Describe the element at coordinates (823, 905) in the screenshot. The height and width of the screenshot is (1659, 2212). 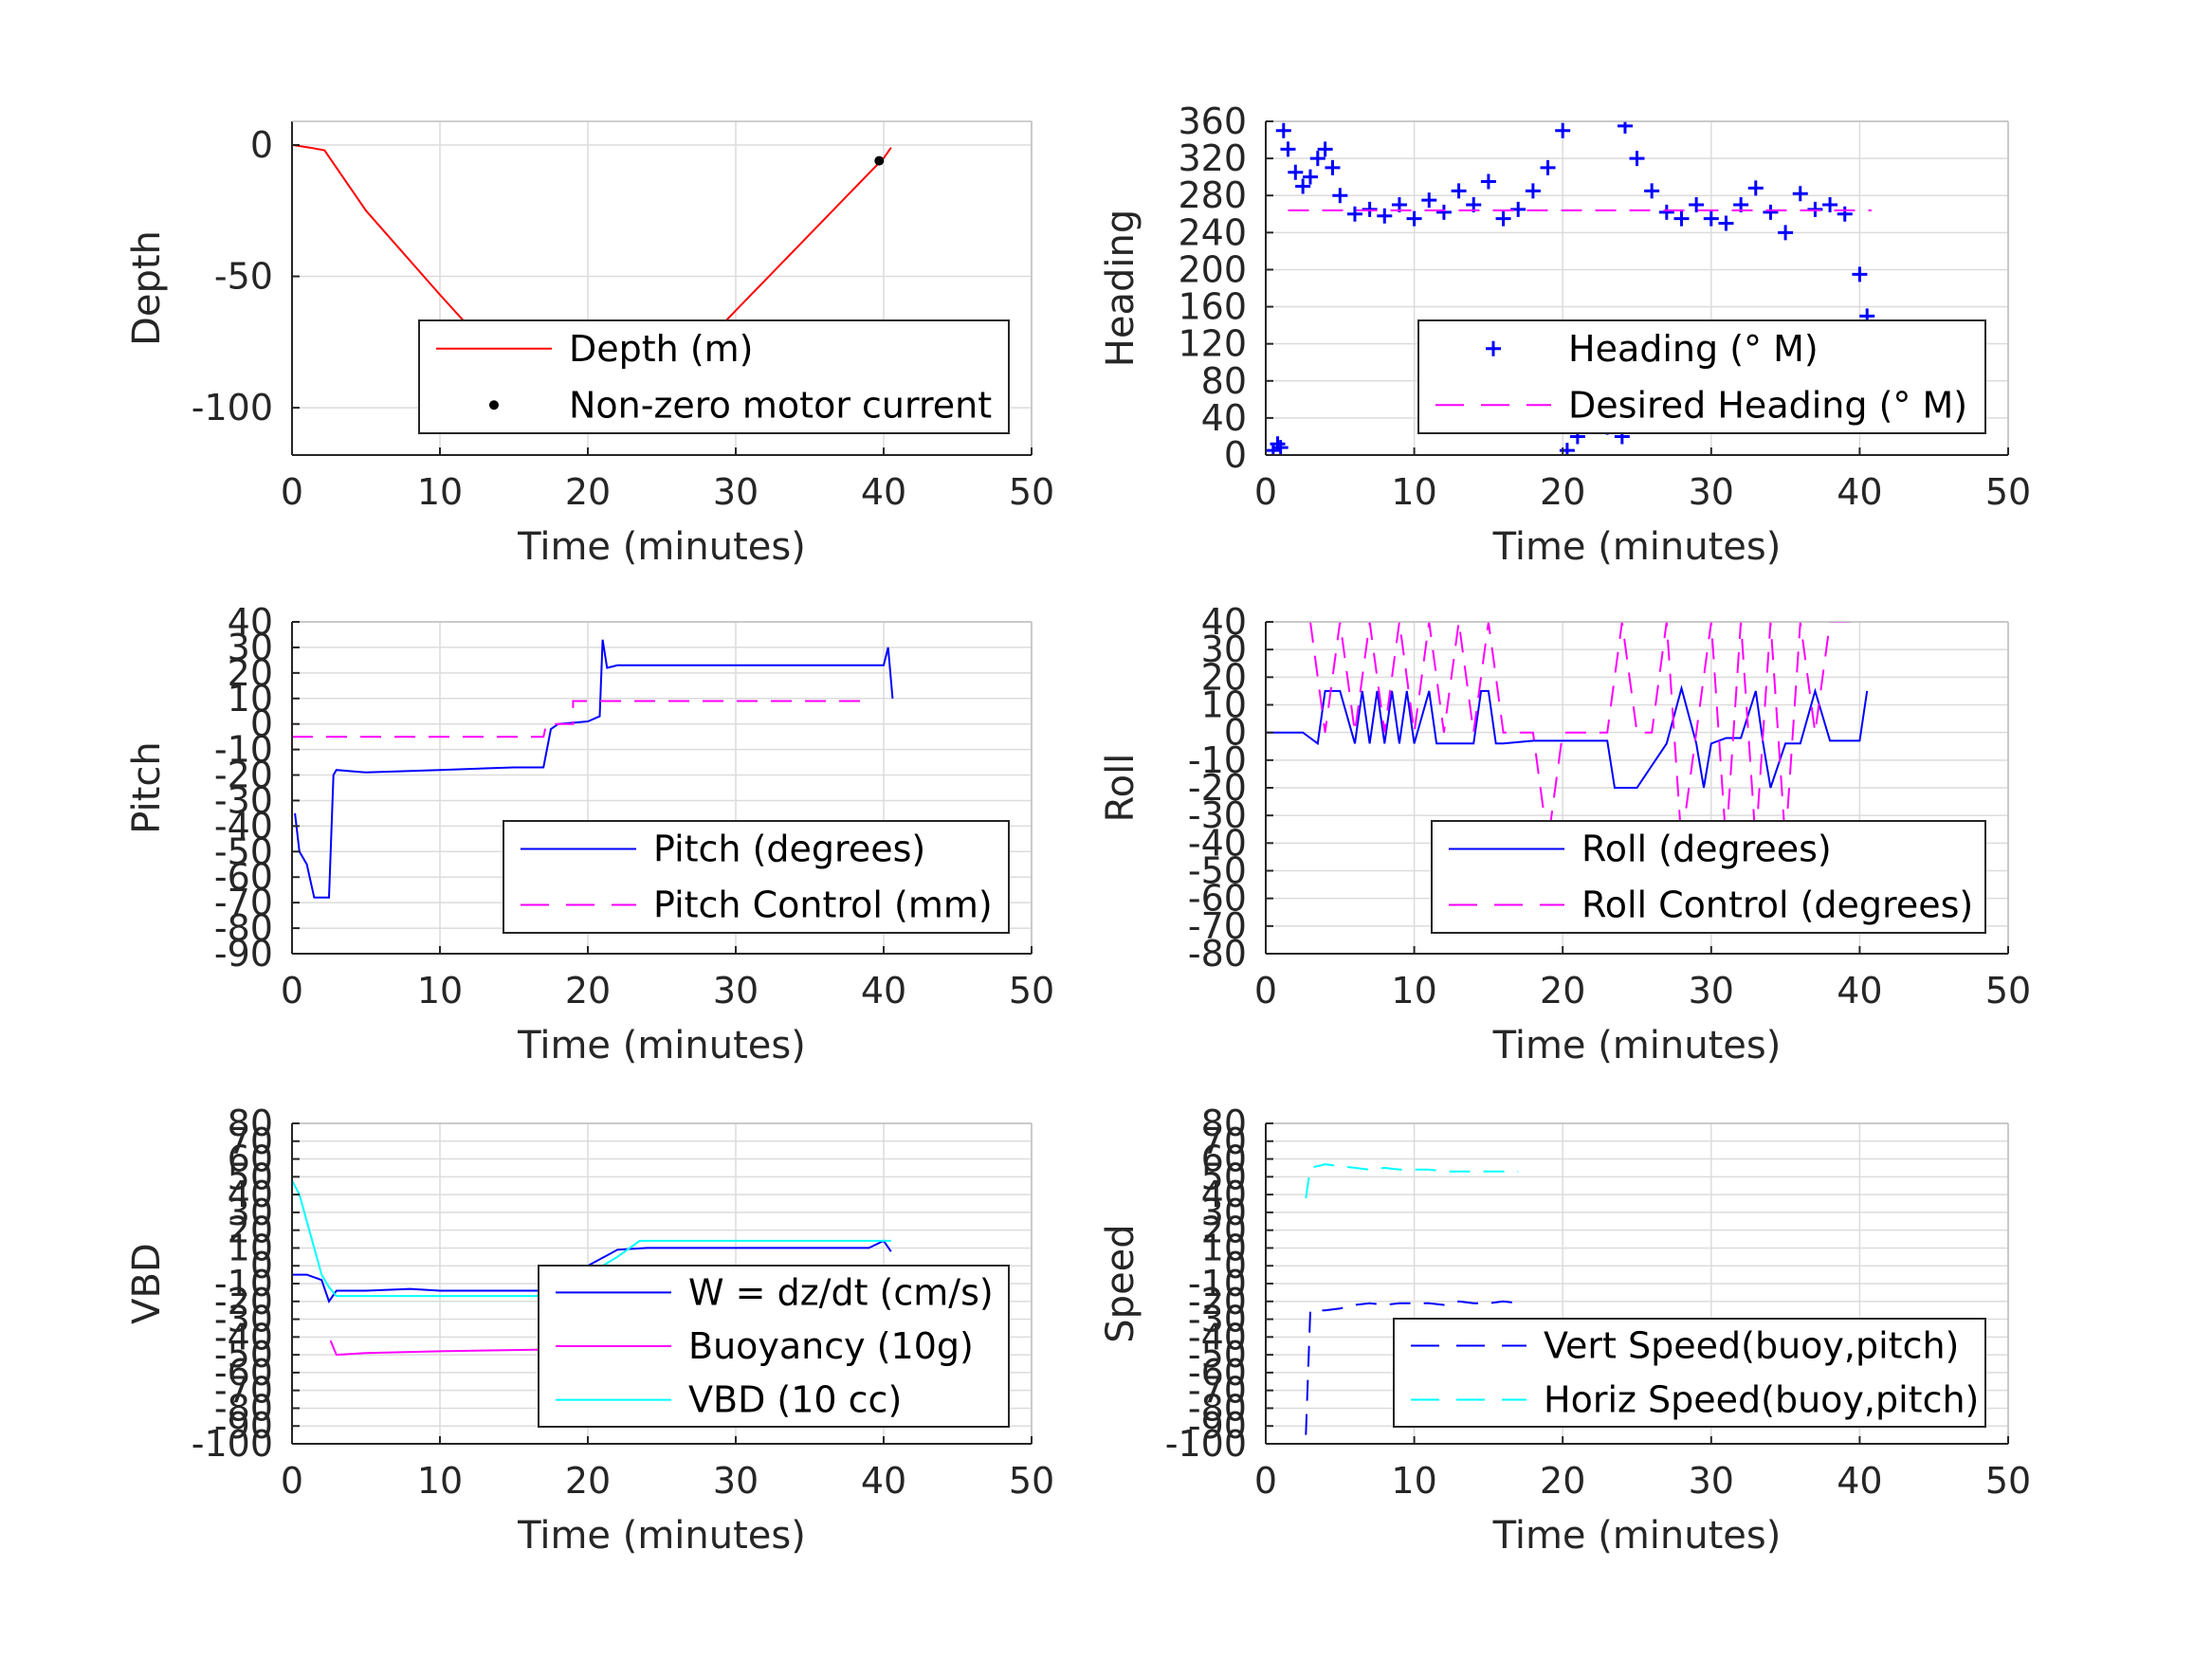
I see `legend-label: Pitch Control (mm)` at that location.